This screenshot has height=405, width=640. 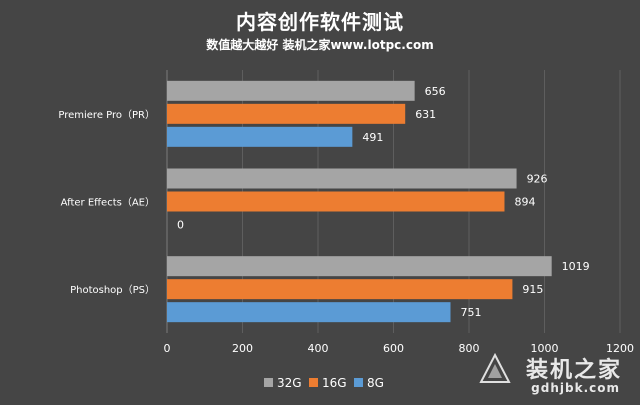 What do you see at coordinates (358, 382) in the screenshot?
I see `legend-swatch-8g` at bounding box center [358, 382].